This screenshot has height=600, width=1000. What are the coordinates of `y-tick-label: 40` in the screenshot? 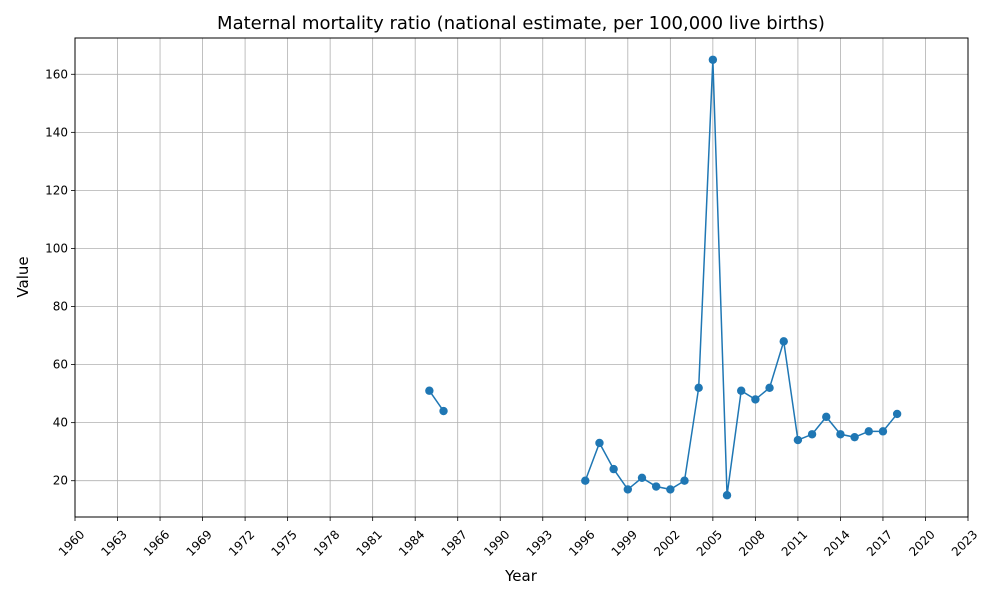 It's located at (60, 423).